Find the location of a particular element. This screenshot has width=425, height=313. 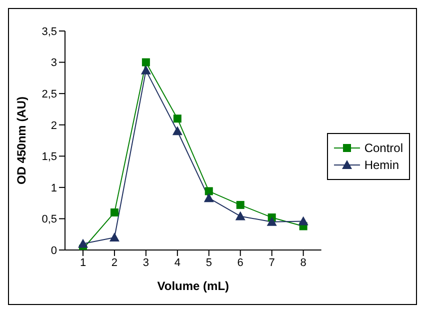

y-tick-label: 2,5 is located at coordinates (49, 94).